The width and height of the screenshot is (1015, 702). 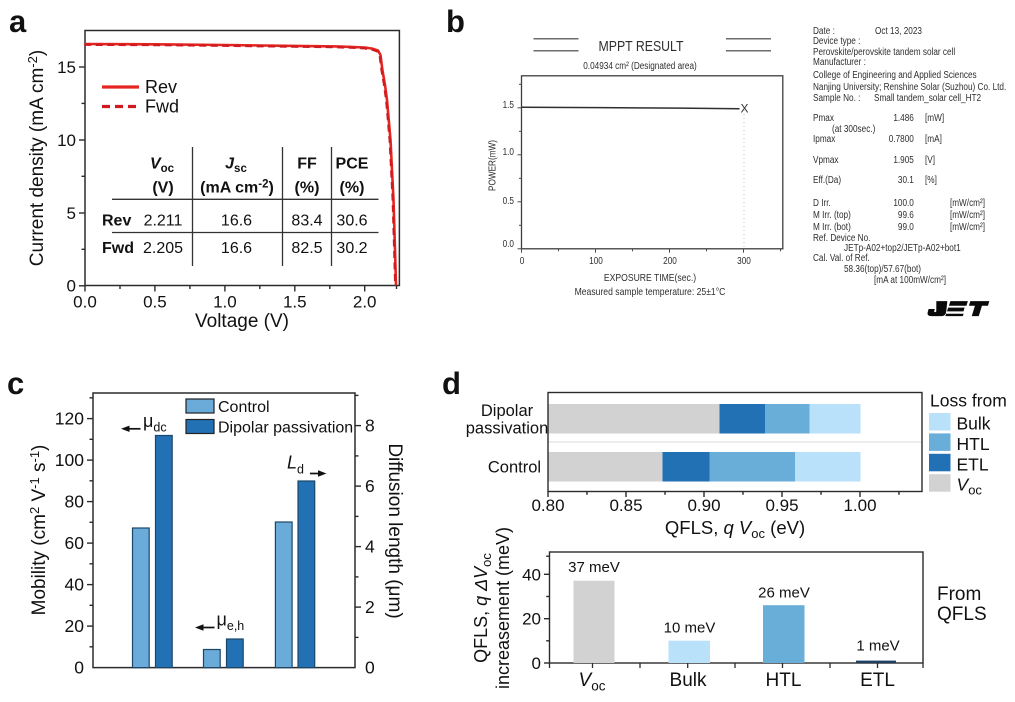 What do you see at coordinates (75, 502) in the screenshot?
I see `svg-text: 80` at bounding box center [75, 502].